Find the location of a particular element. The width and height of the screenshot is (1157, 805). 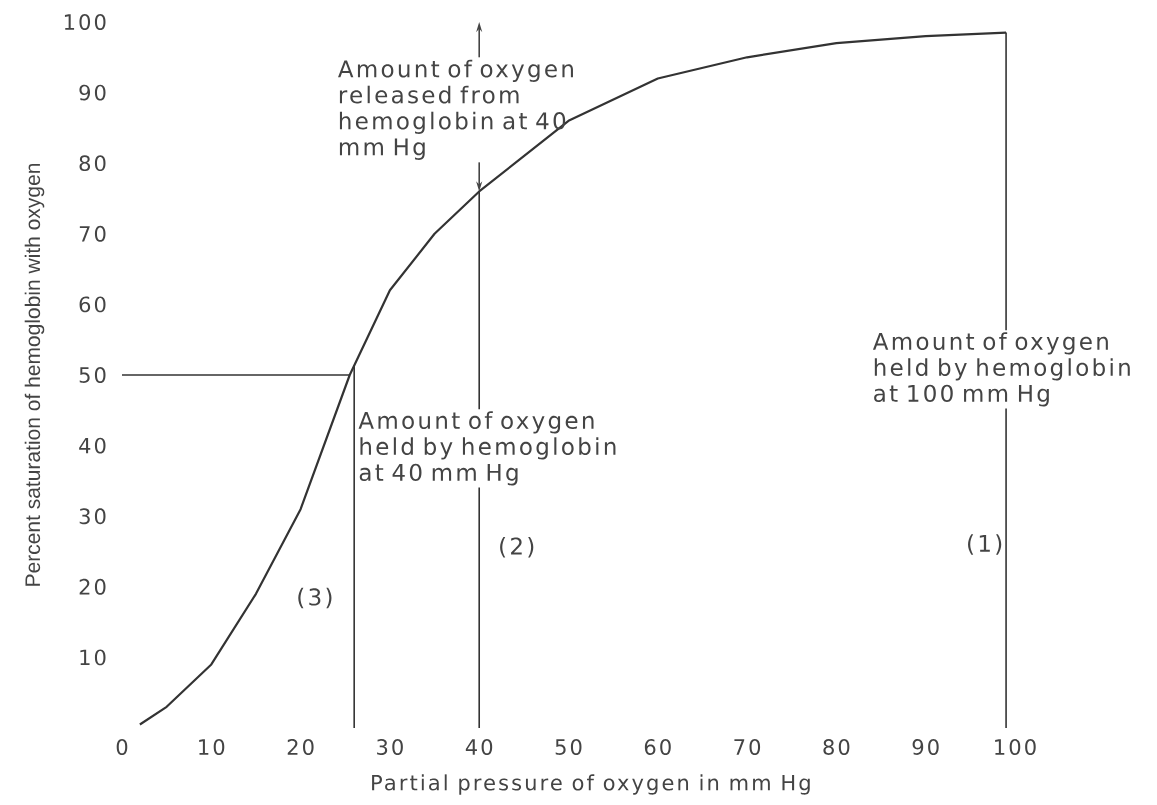

x-tick-label: 10 is located at coordinates (212, 747).